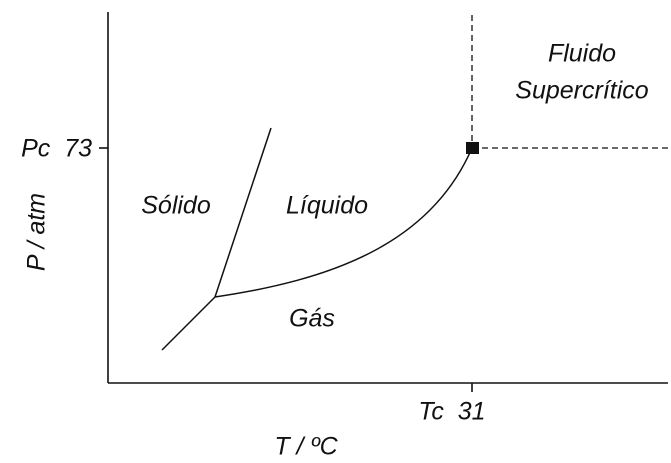 The width and height of the screenshot is (671, 463). Describe the element at coordinates (327, 206) in the screenshot. I see `region-label: Líquido` at that location.